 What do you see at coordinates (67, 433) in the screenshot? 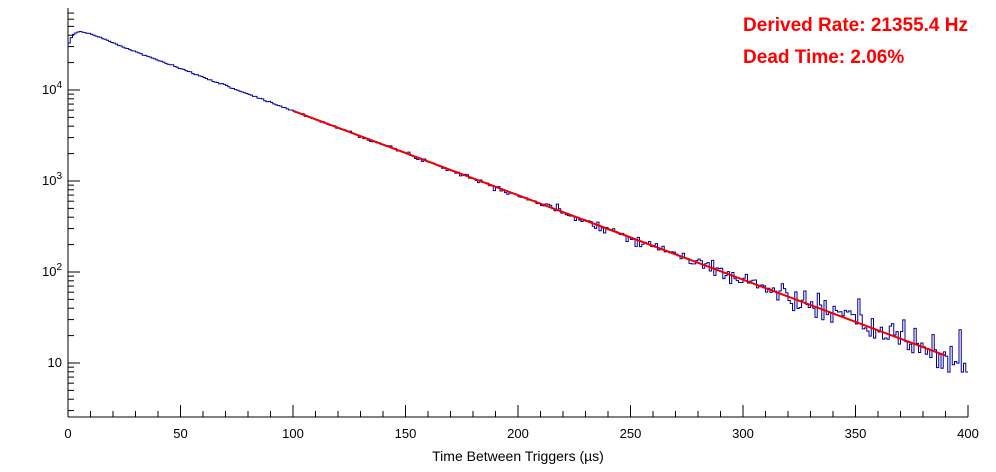
I see `svg-text: 0` at bounding box center [67, 433].